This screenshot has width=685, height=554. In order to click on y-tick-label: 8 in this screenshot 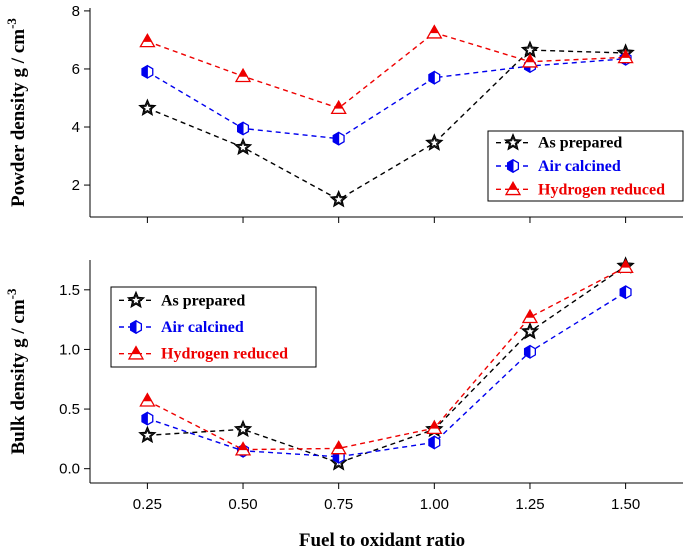, I will do `click(76, 11)`.